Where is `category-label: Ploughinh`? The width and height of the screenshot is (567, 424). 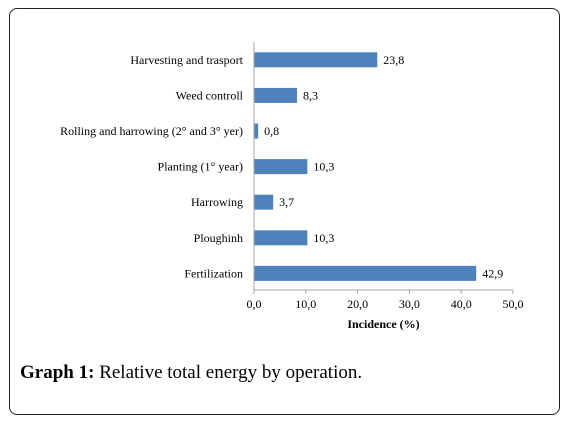
category-label: Ploughinh is located at coordinates (218, 238).